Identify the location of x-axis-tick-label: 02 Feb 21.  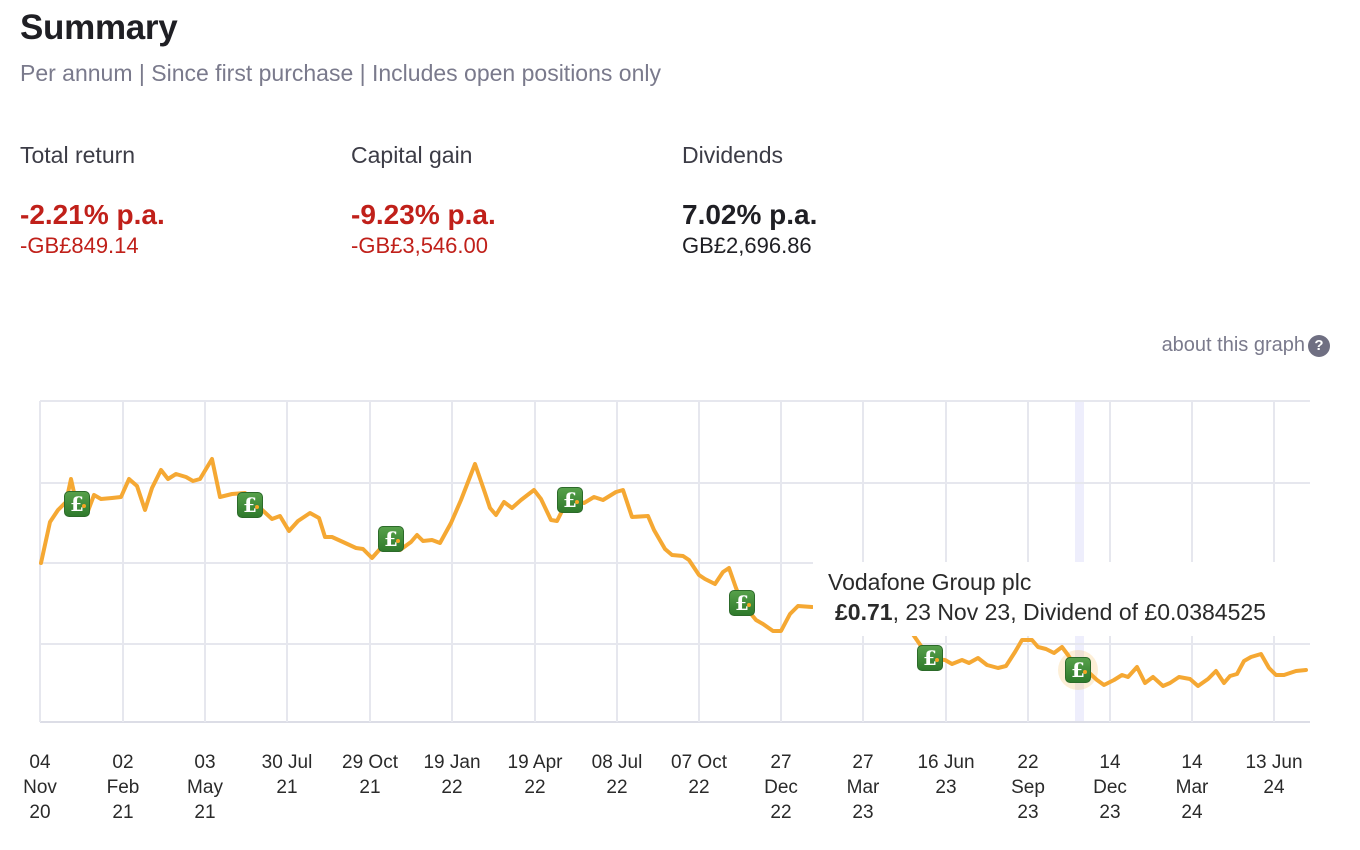
(123, 787).